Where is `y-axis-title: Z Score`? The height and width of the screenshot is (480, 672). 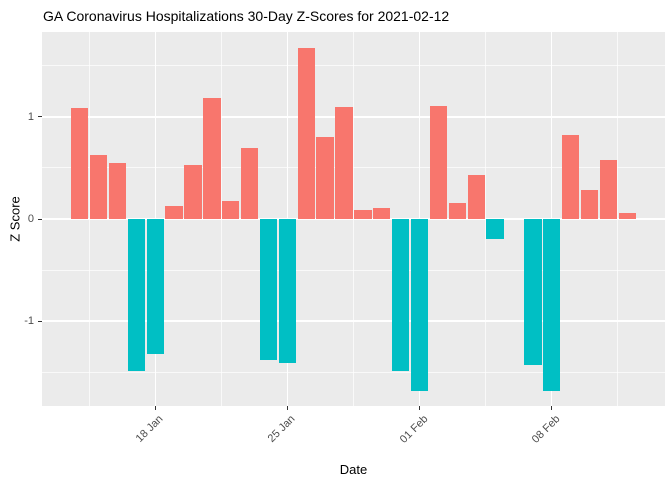
y-axis-title: Z Score is located at coordinates (15, 219).